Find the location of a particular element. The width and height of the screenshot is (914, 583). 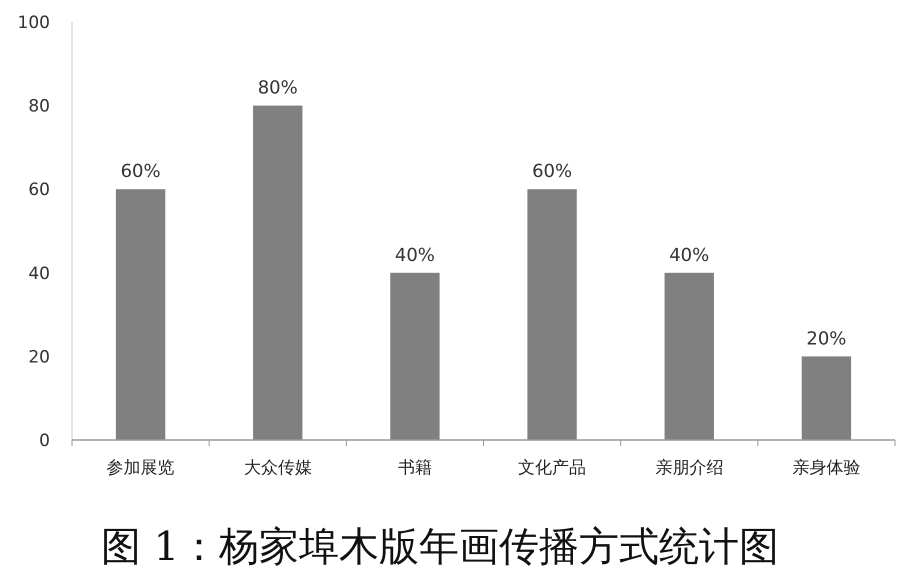

y-tick-label: 100 is located at coordinates (34, 23).